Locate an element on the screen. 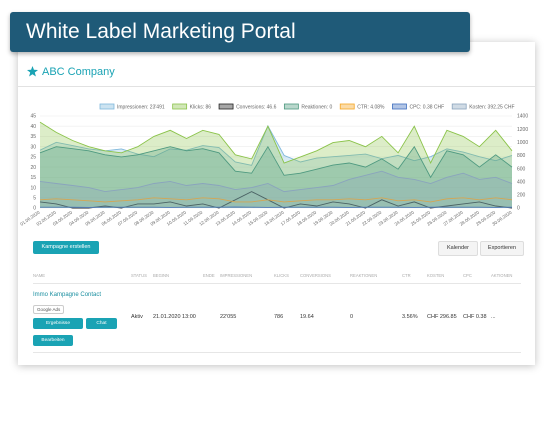 This screenshot has width=550, height=440. column-header: KLICKS is located at coordinates (281, 275).